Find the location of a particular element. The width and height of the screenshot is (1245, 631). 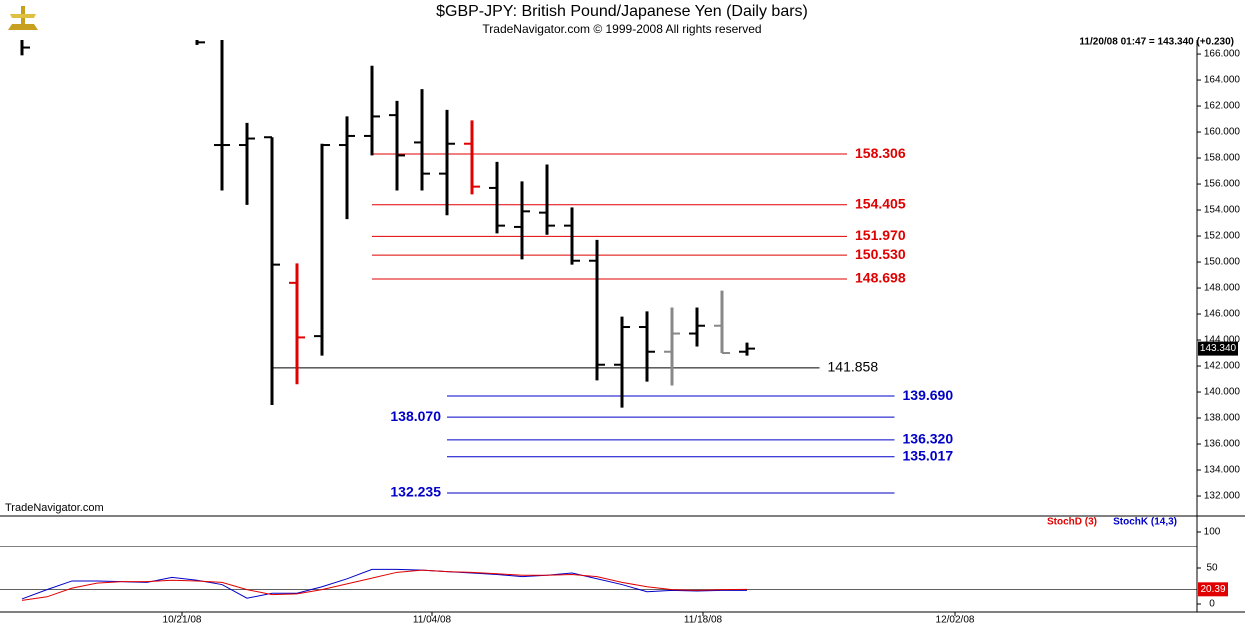

y-tick-label: 134.000 is located at coordinates (1222, 470).